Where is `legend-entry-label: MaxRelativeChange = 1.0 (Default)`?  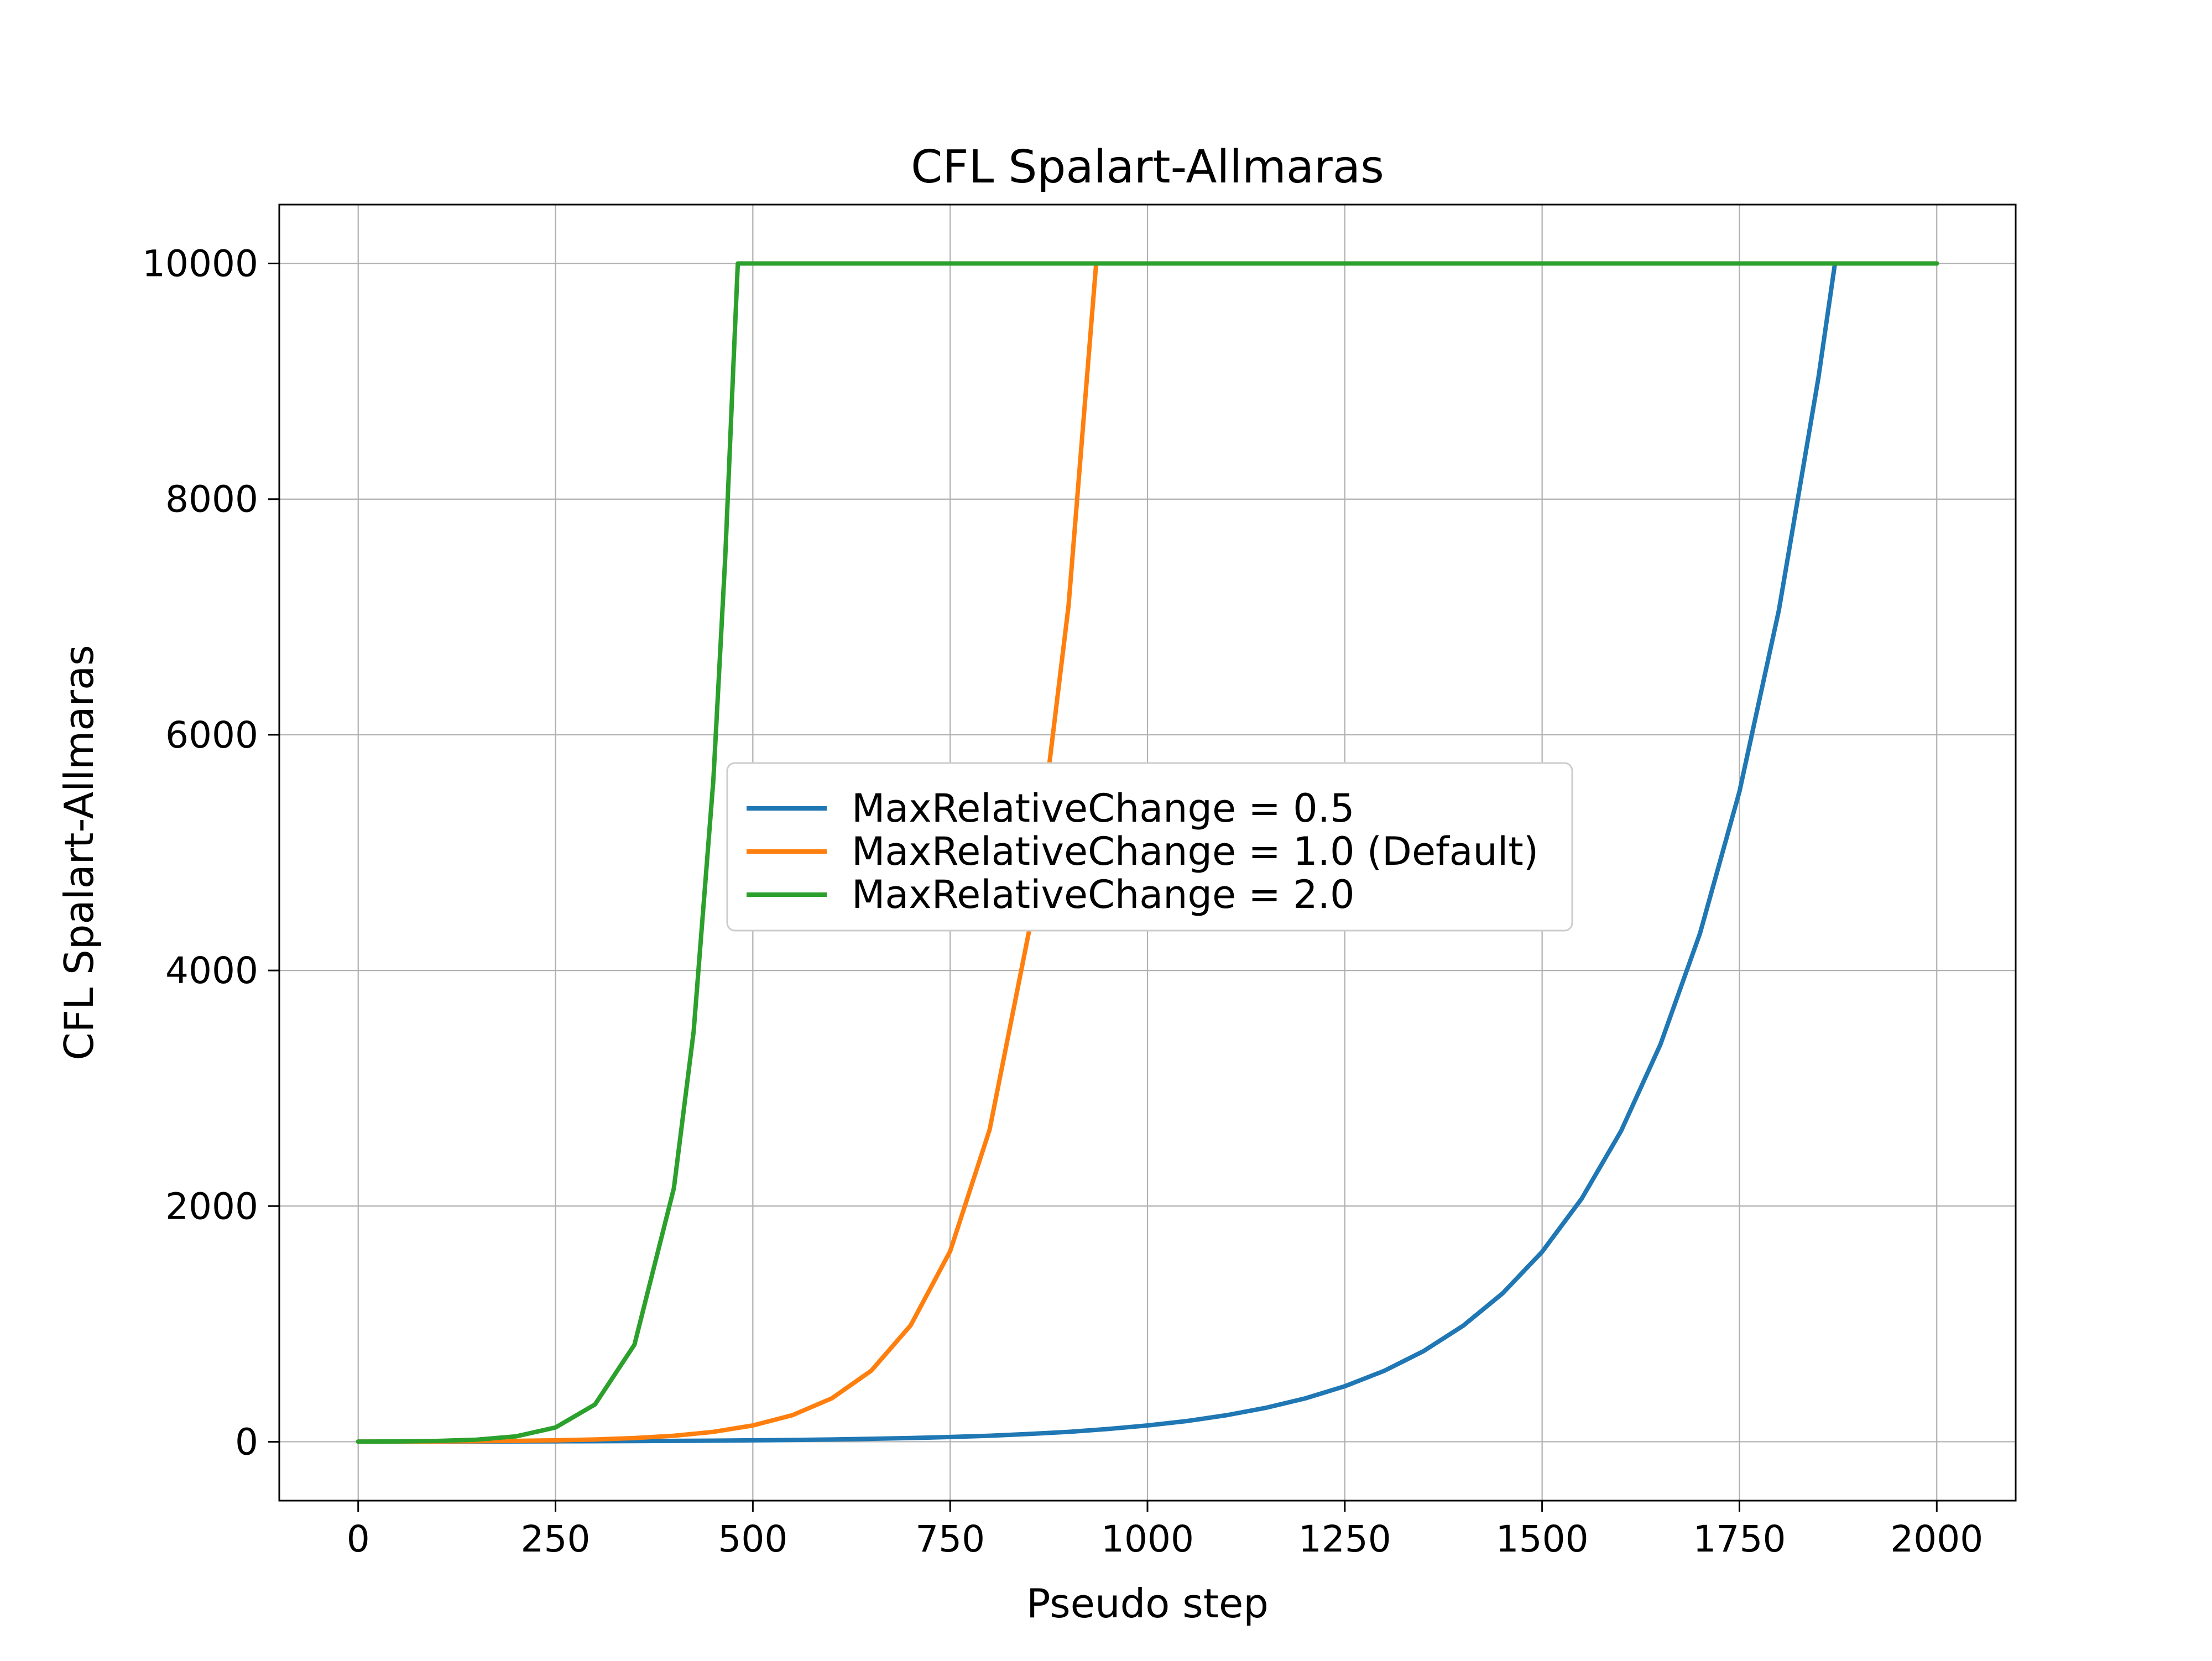 legend-entry-label: MaxRelativeChange = 1.0 (Default) is located at coordinates (1195, 852).